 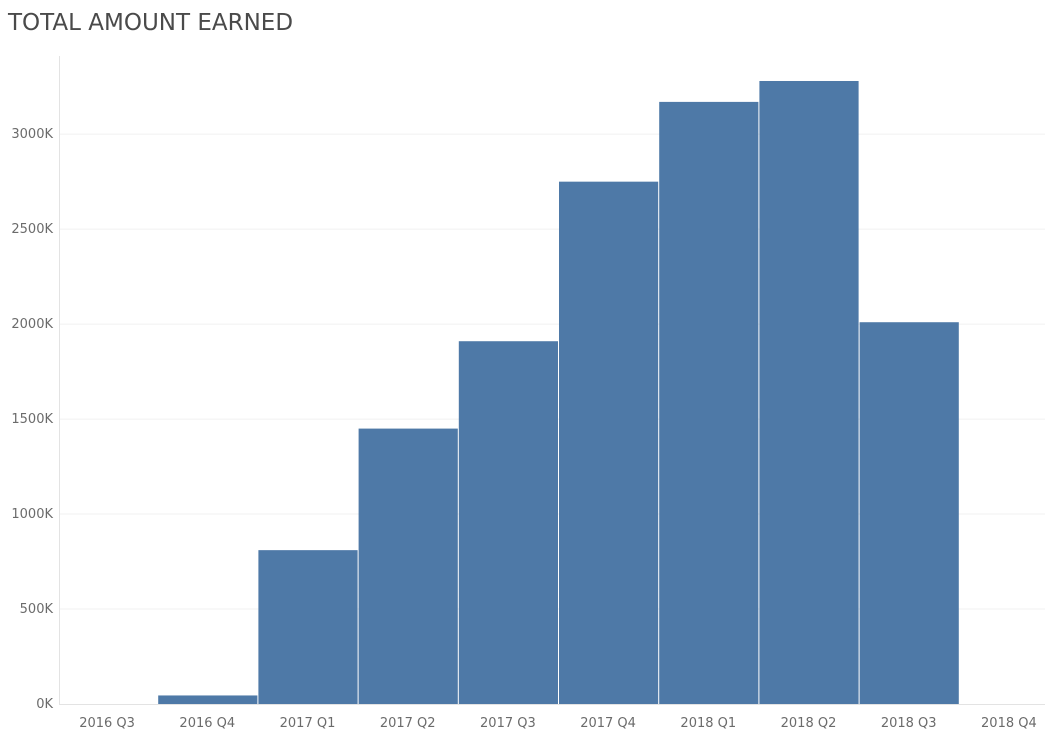 What do you see at coordinates (708, 723) in the screenshot?
I see `x-tick-label: 2018 Q1` at bounding box center [708, 723].